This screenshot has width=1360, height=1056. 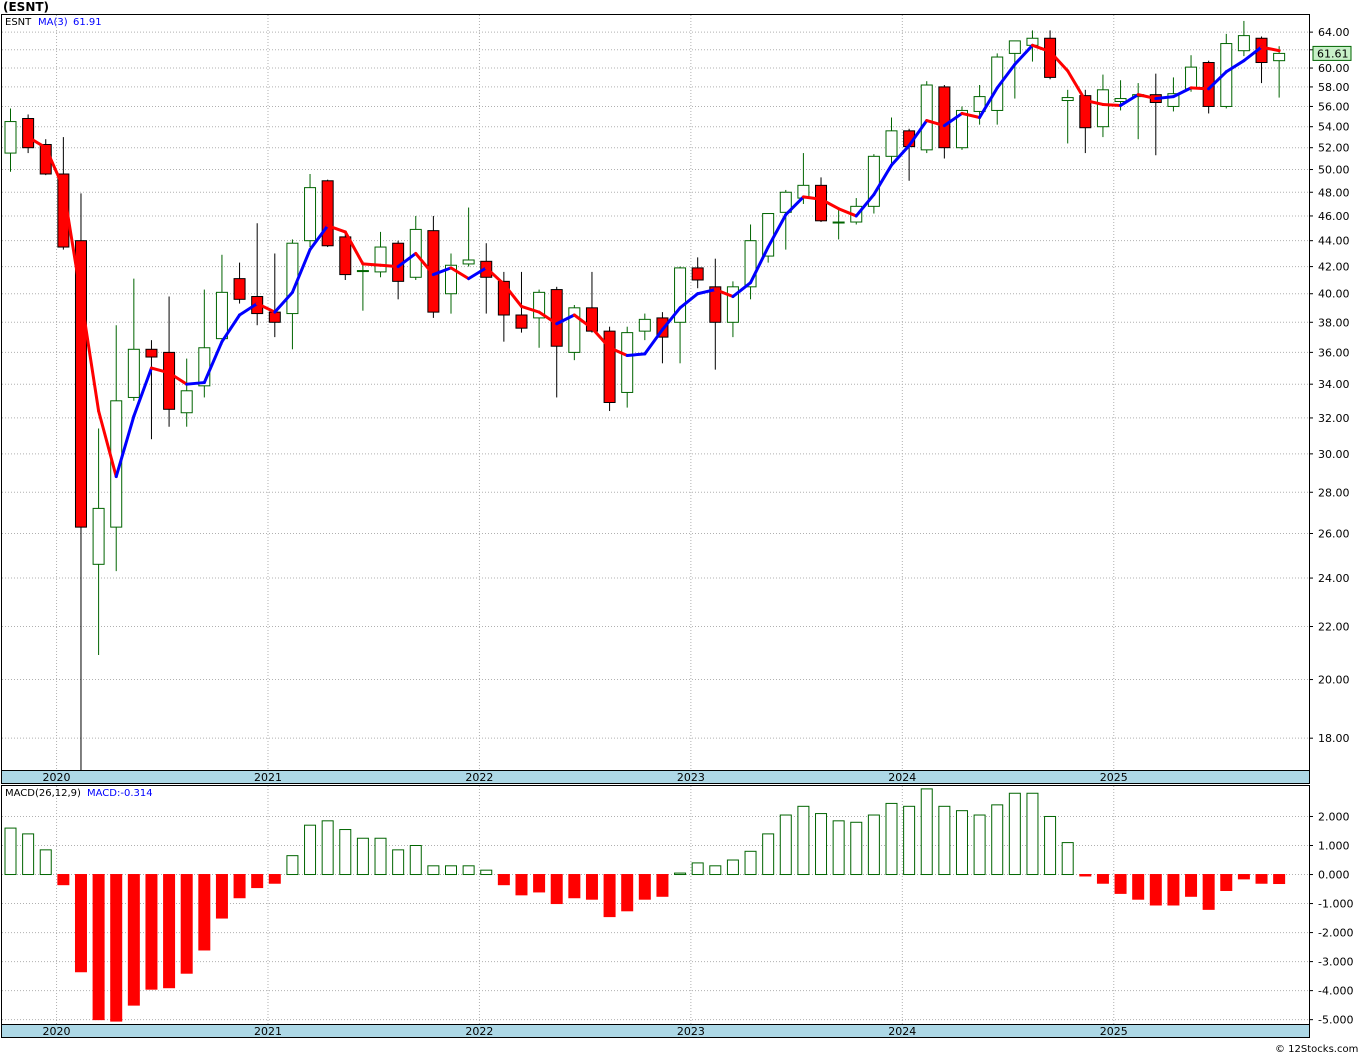 I want to click on price-year-label: 2023, so click(x=691, y=777).